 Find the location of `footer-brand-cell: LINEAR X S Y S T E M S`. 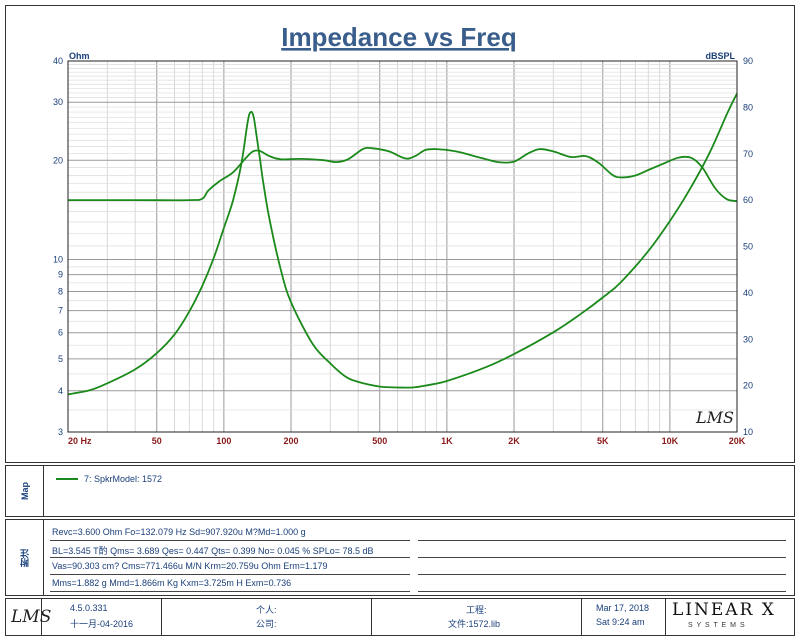

footer-brand-cell: LINEAR X S Y S T E M S is located at coordinates (730, 617).